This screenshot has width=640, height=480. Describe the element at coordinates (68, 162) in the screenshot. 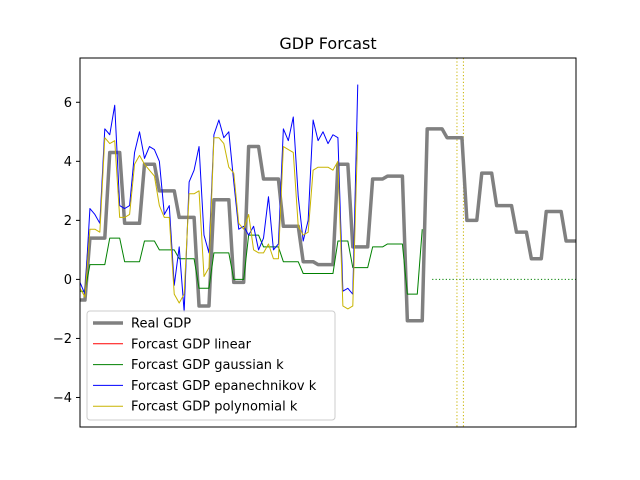

I see `y-tick-label: 4` at that location.